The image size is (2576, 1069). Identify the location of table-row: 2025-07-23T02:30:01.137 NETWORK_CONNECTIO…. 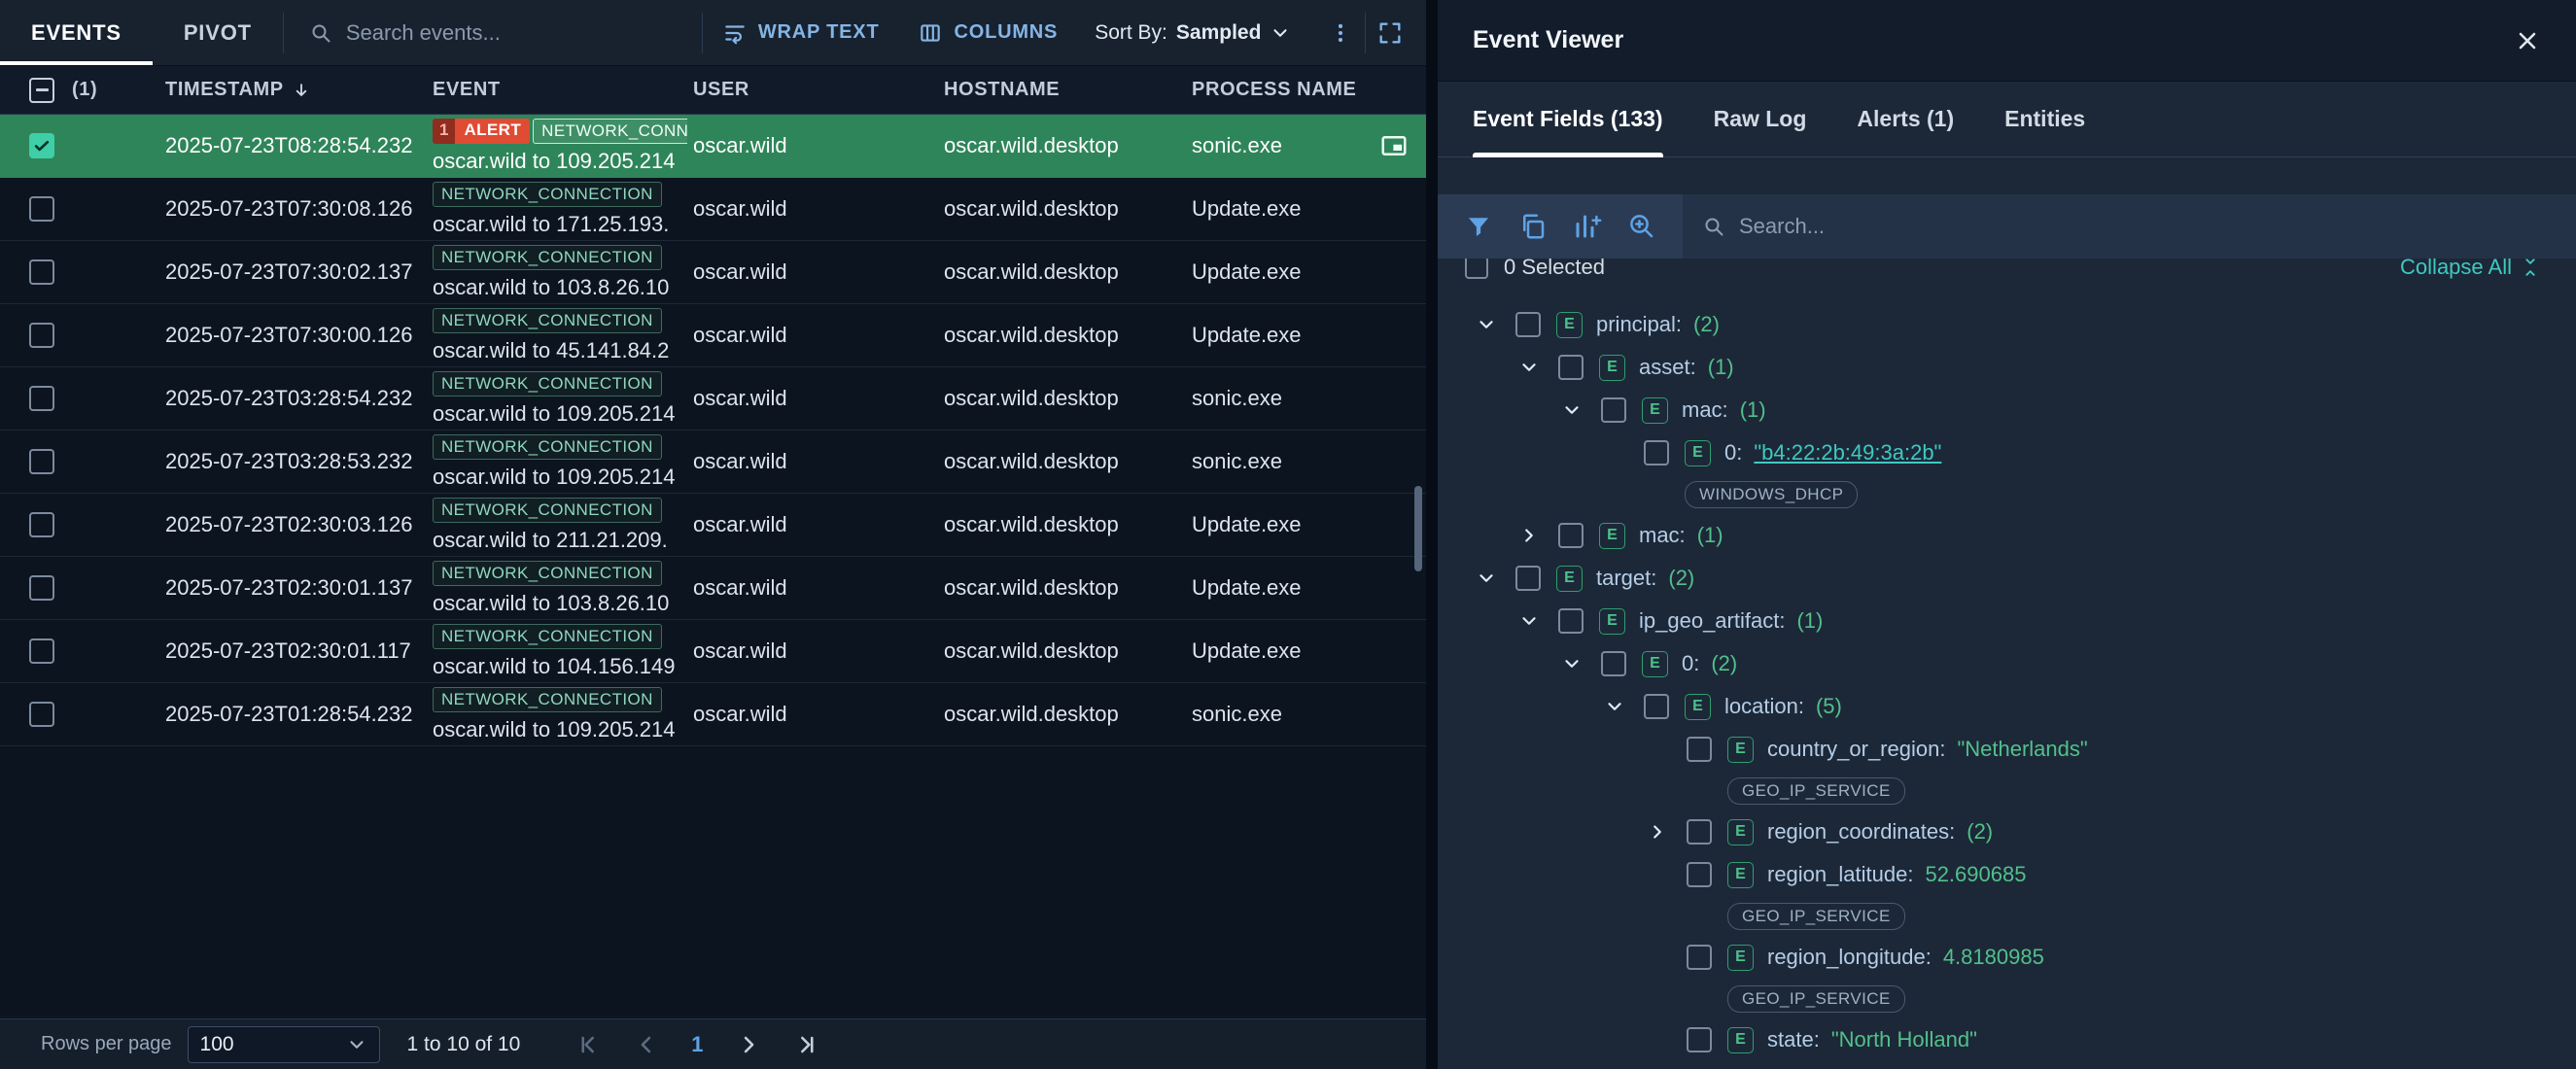
(713, 588).